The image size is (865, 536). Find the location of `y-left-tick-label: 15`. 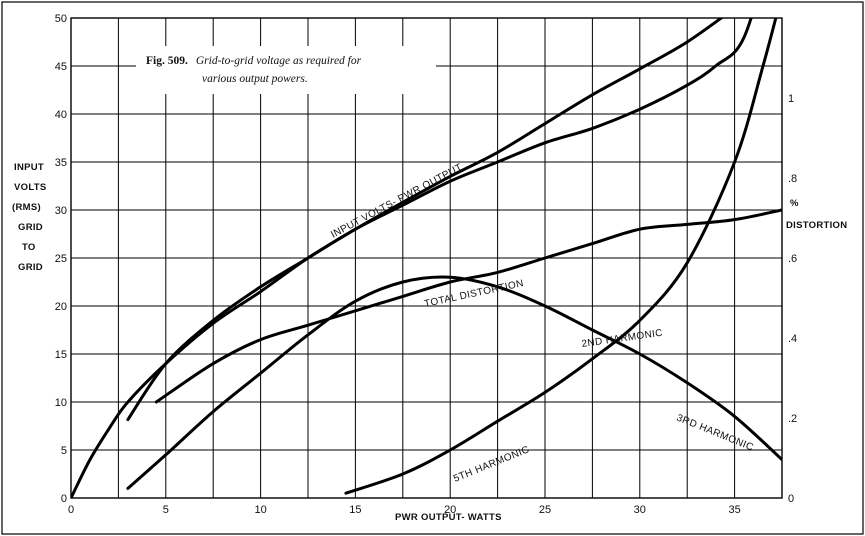

y-left-tick-label: 15 is located at coordinates (61, 355).